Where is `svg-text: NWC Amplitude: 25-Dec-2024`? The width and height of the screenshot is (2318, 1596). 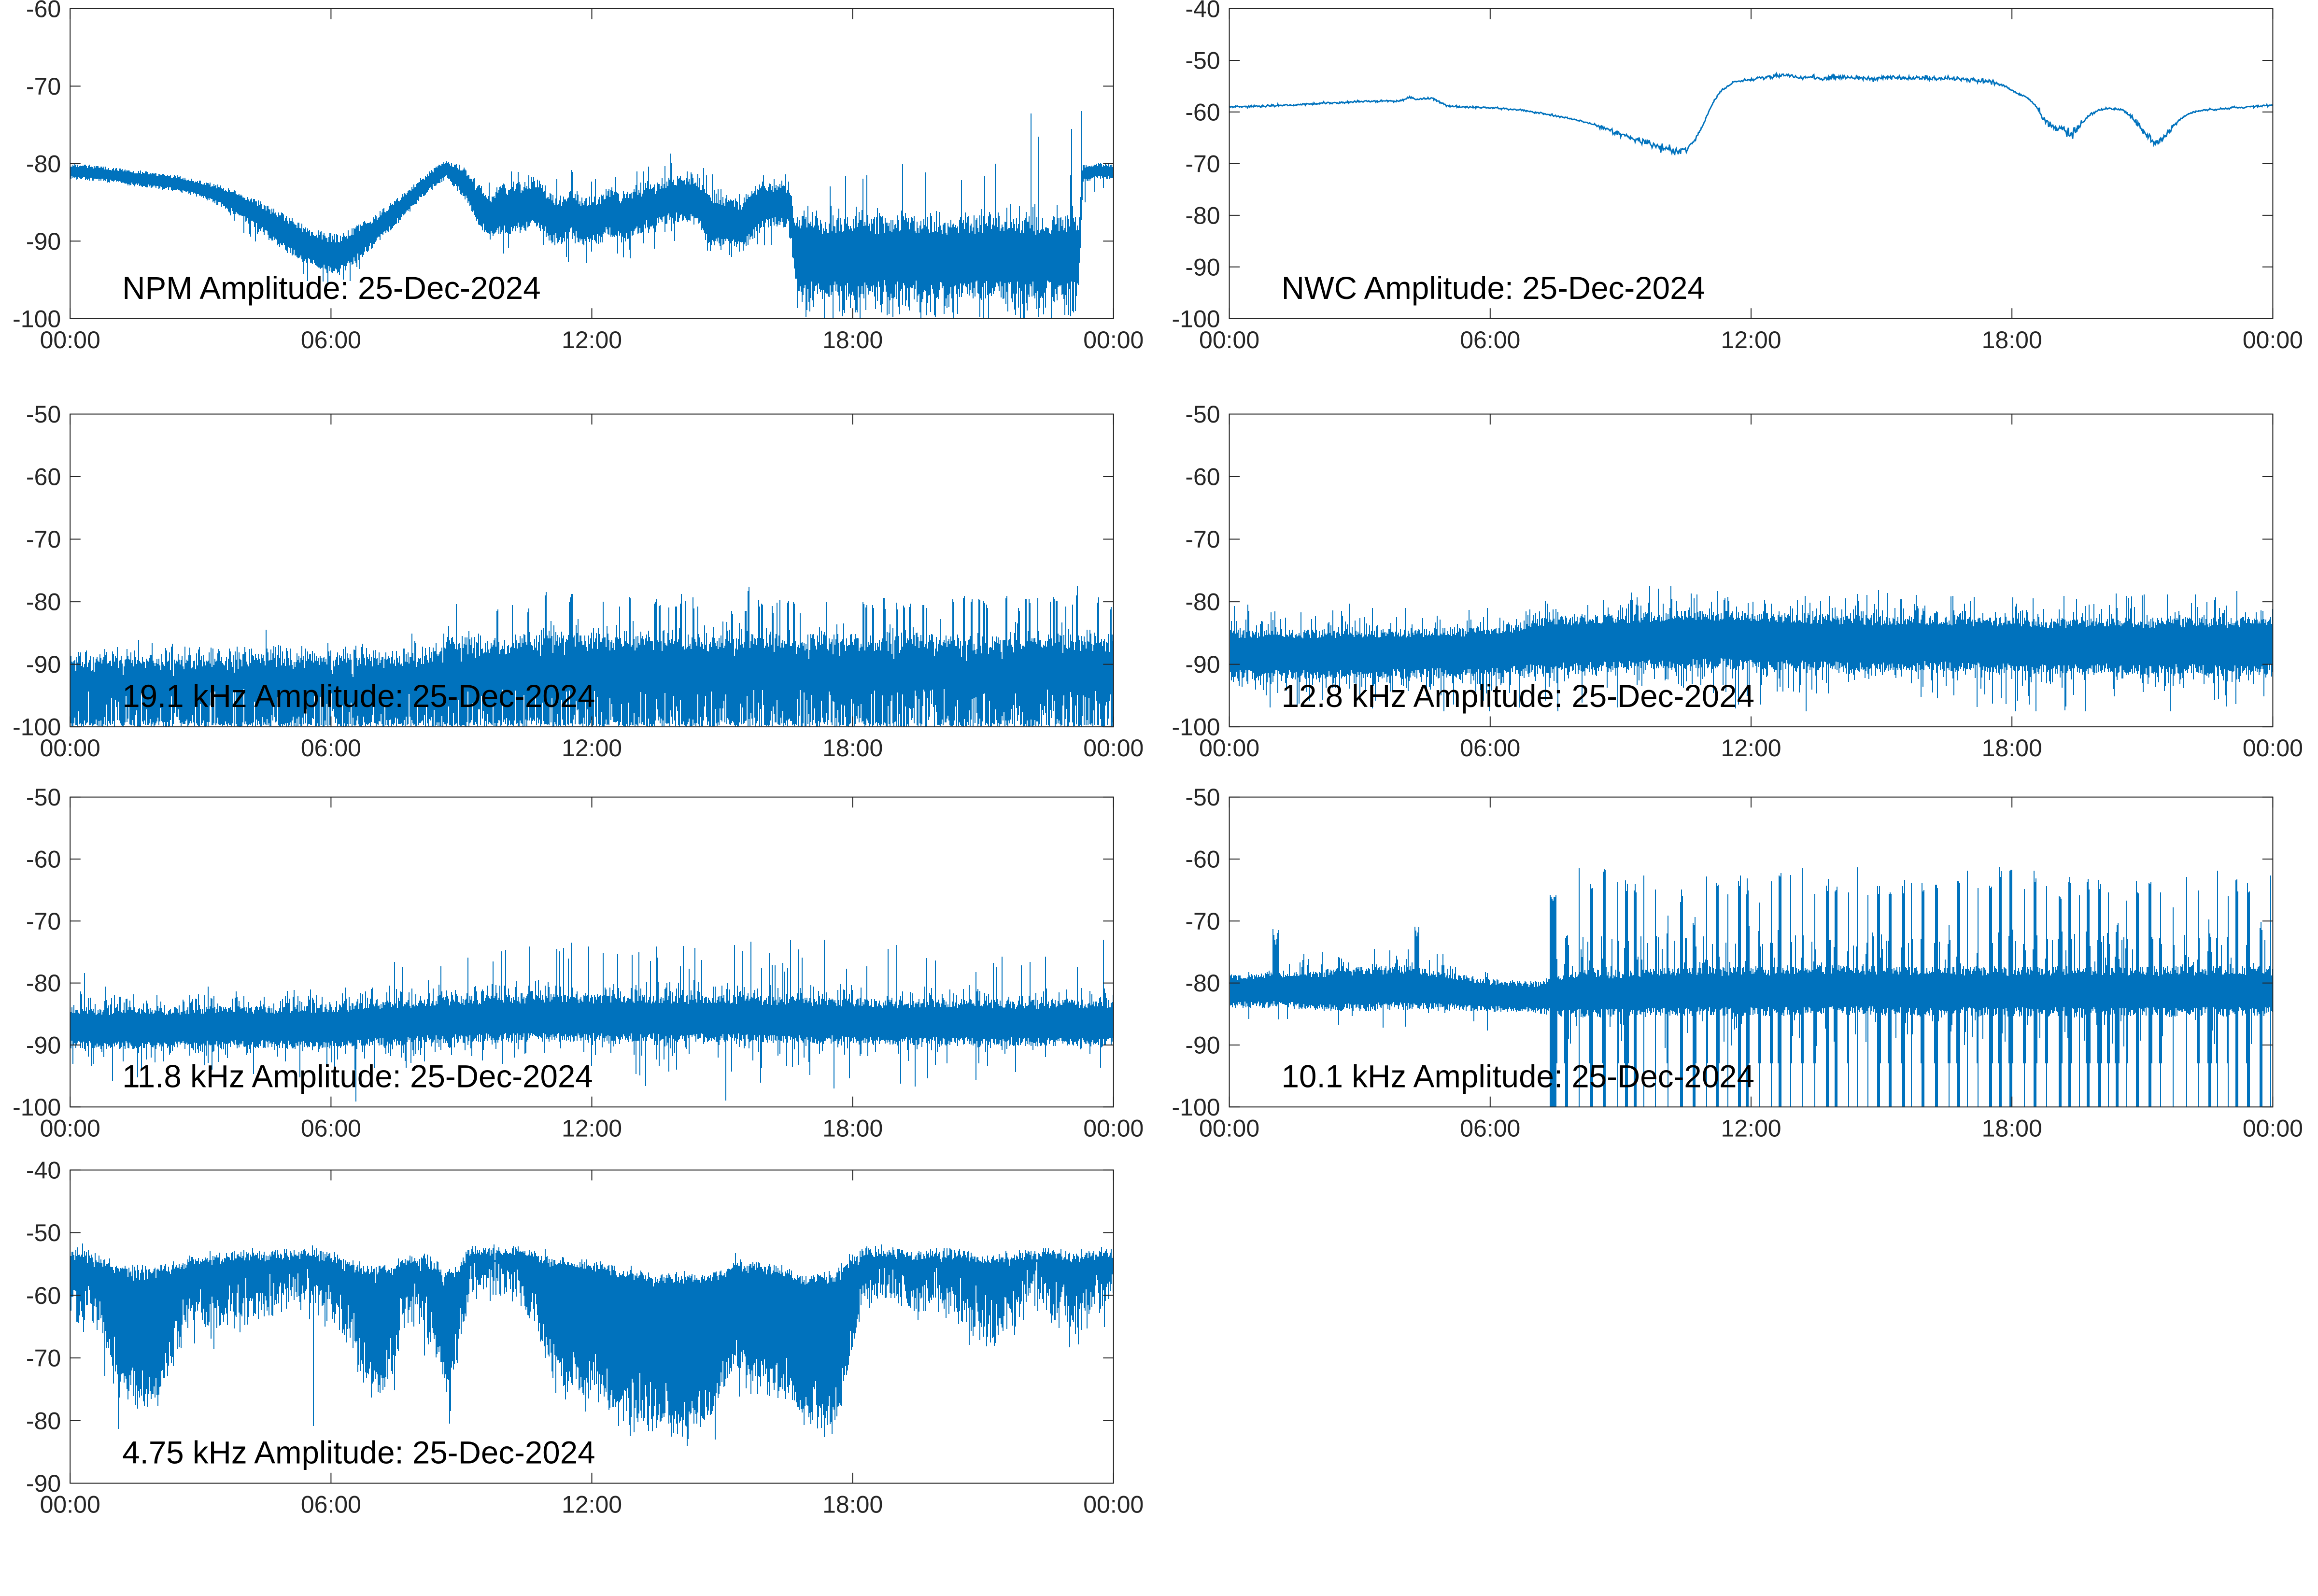 svg-text: NWC Amplitude: 25-Dec-2024 is located at coordinates (1494, 288).